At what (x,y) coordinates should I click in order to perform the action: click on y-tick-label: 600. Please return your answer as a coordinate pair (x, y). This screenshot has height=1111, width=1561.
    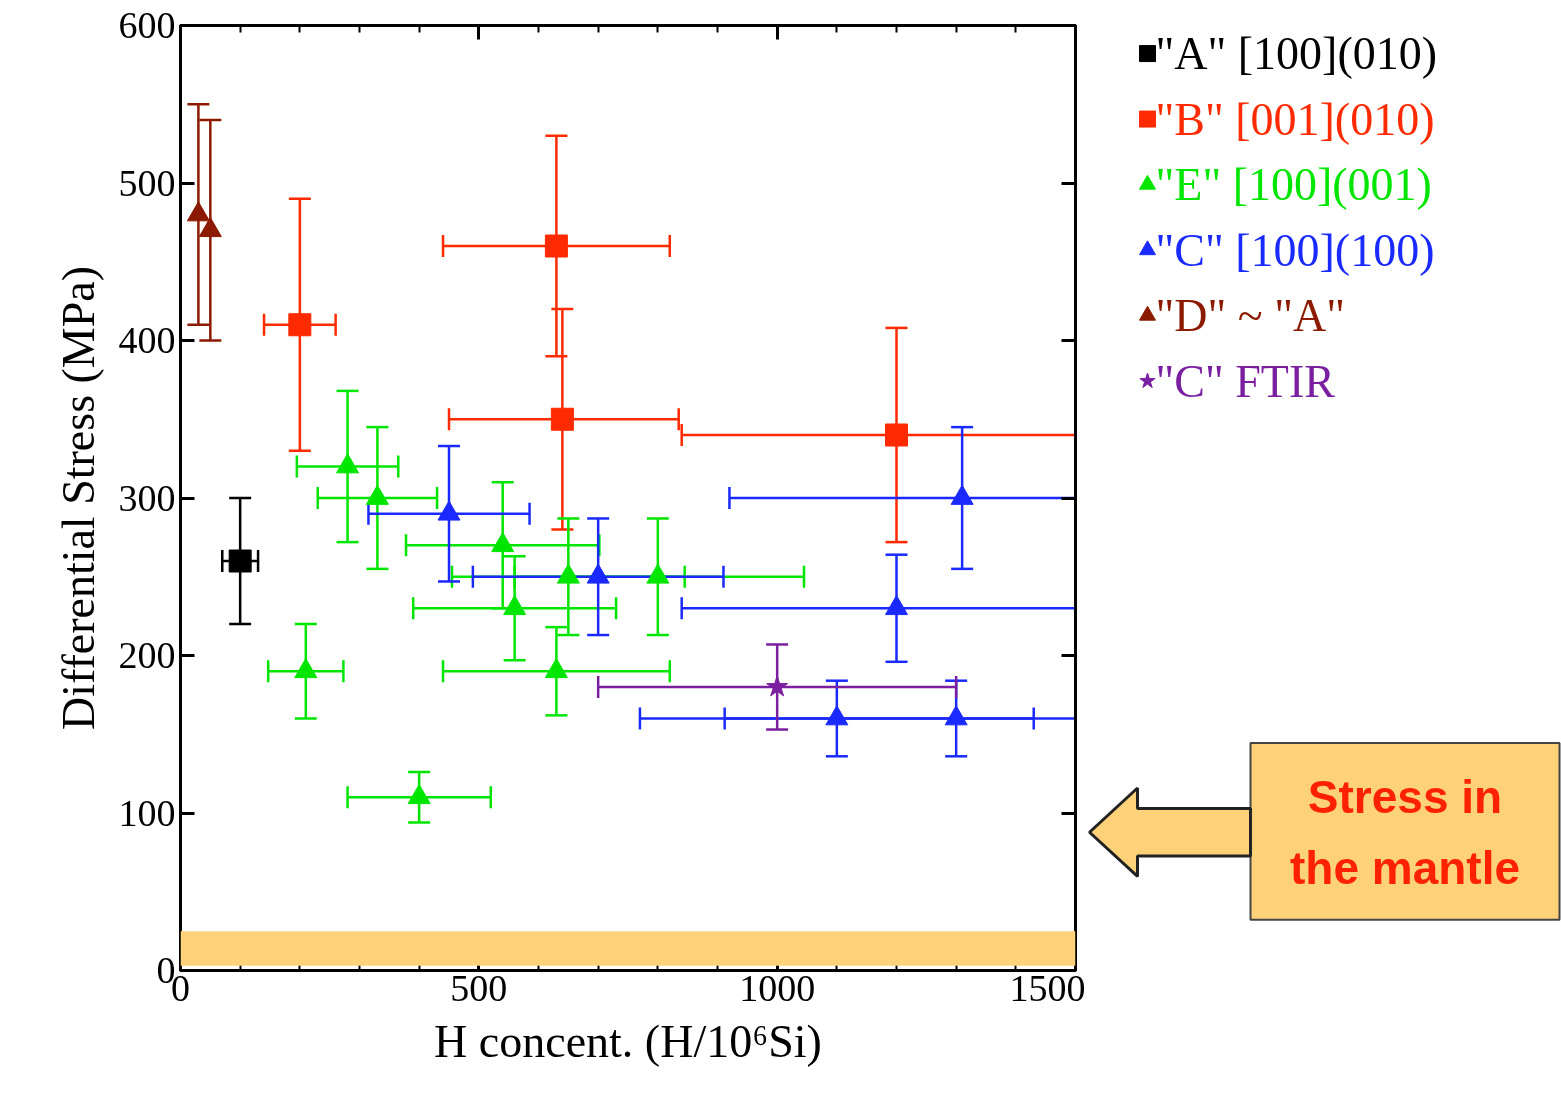
    Looking at the image, I should click on (147, 25).